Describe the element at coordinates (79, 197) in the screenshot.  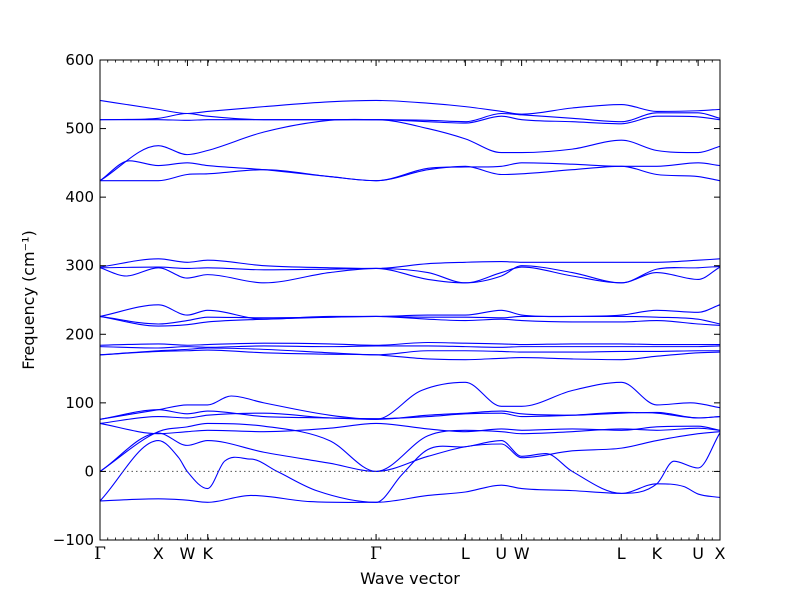
I see `y-tick-label: 400` at that location.